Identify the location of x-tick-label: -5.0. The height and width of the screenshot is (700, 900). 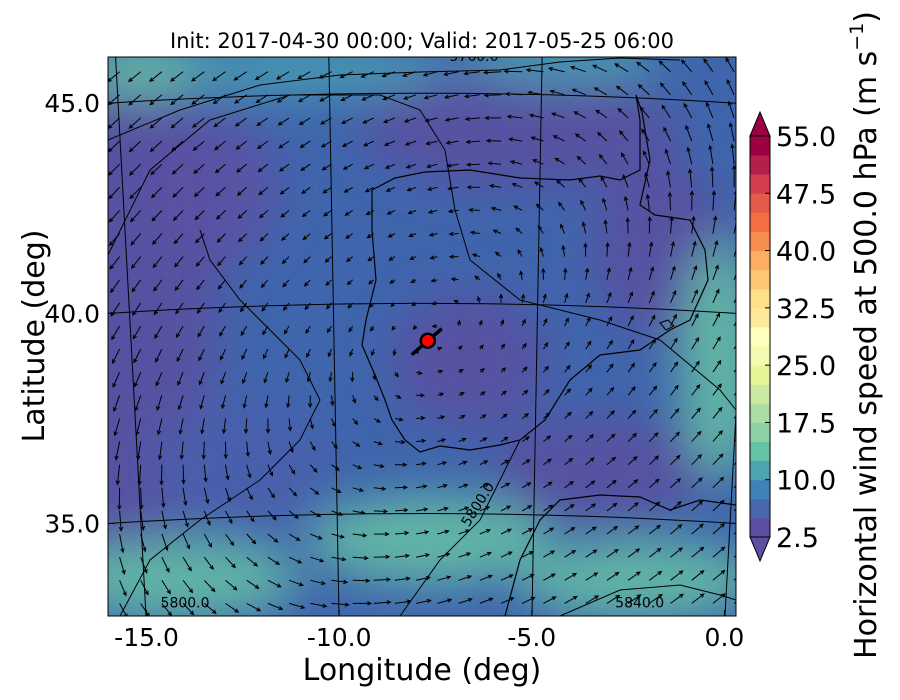
(531, 637).